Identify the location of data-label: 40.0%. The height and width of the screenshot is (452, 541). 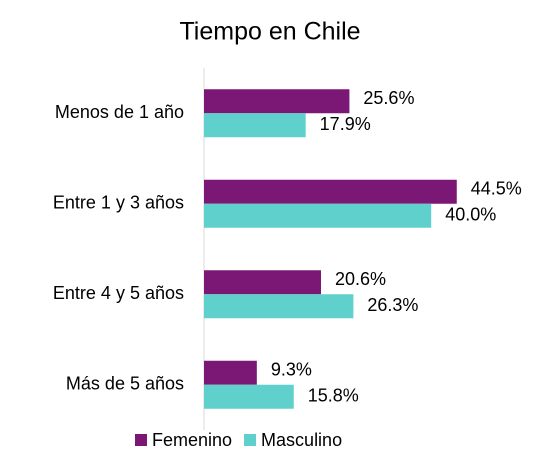
(470, 215).